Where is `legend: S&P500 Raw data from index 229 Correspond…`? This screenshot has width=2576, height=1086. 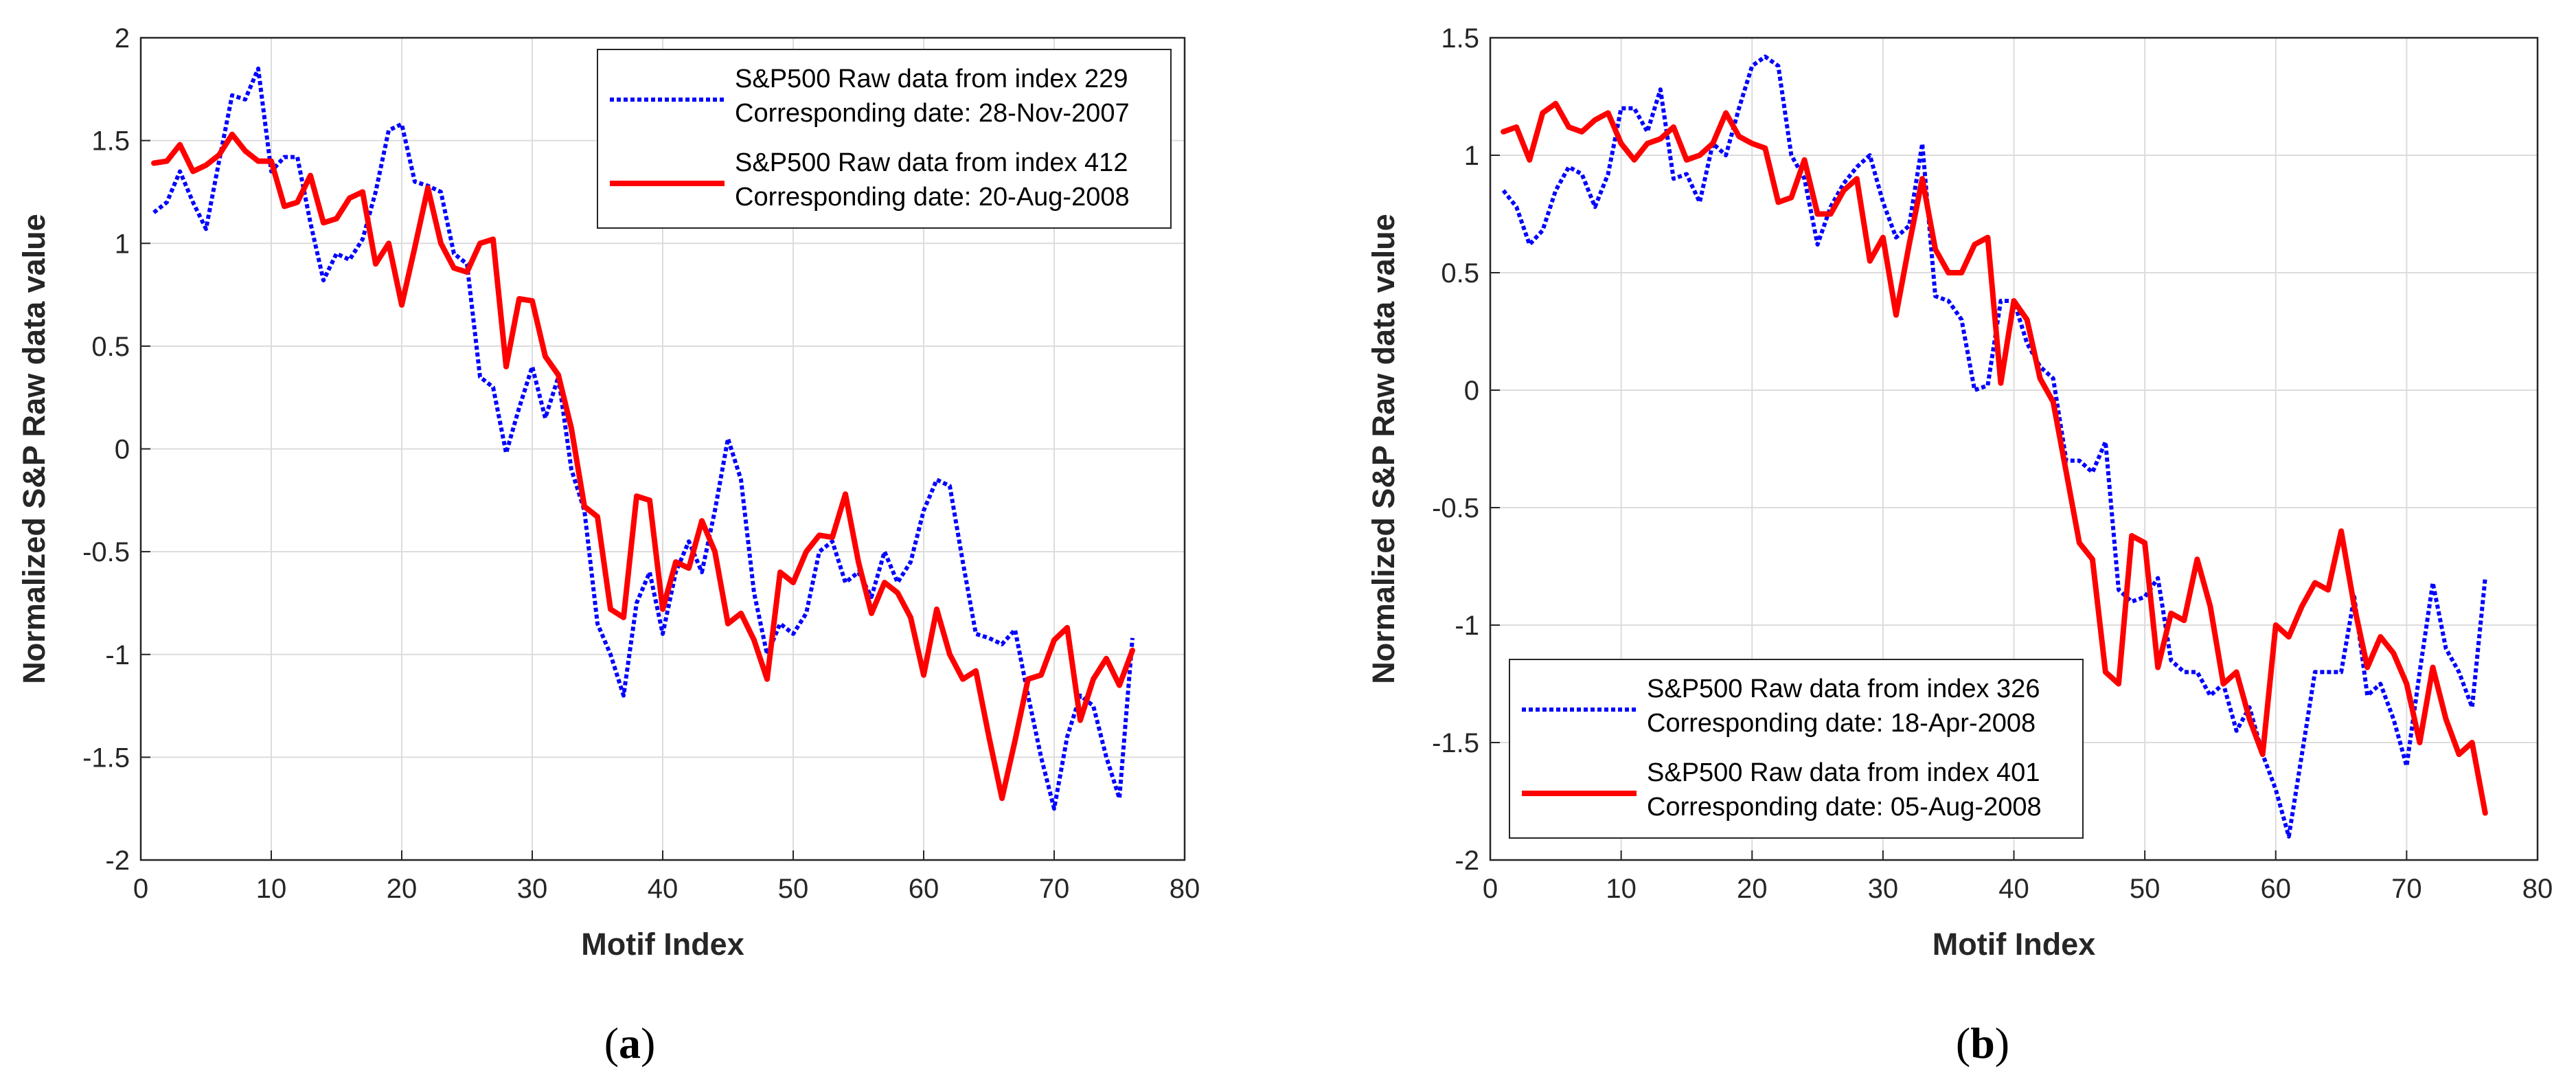 legend: S&P500 Raw data from index 229 Correspond… is located at coordinates (884, 139).